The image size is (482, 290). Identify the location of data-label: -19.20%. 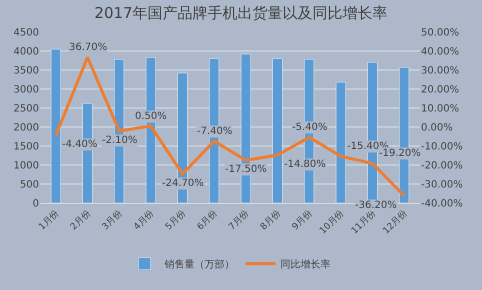
(400, 153).